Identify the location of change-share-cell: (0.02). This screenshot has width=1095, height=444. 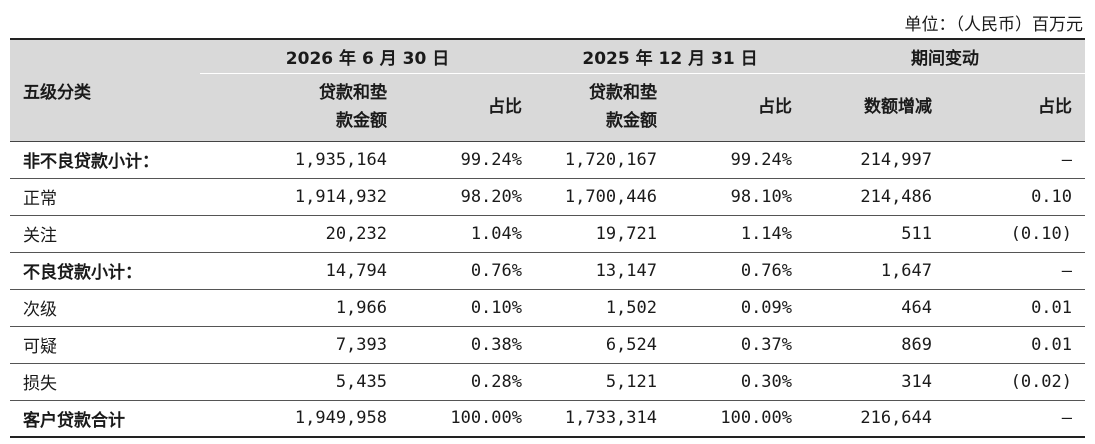
(1041, 381).